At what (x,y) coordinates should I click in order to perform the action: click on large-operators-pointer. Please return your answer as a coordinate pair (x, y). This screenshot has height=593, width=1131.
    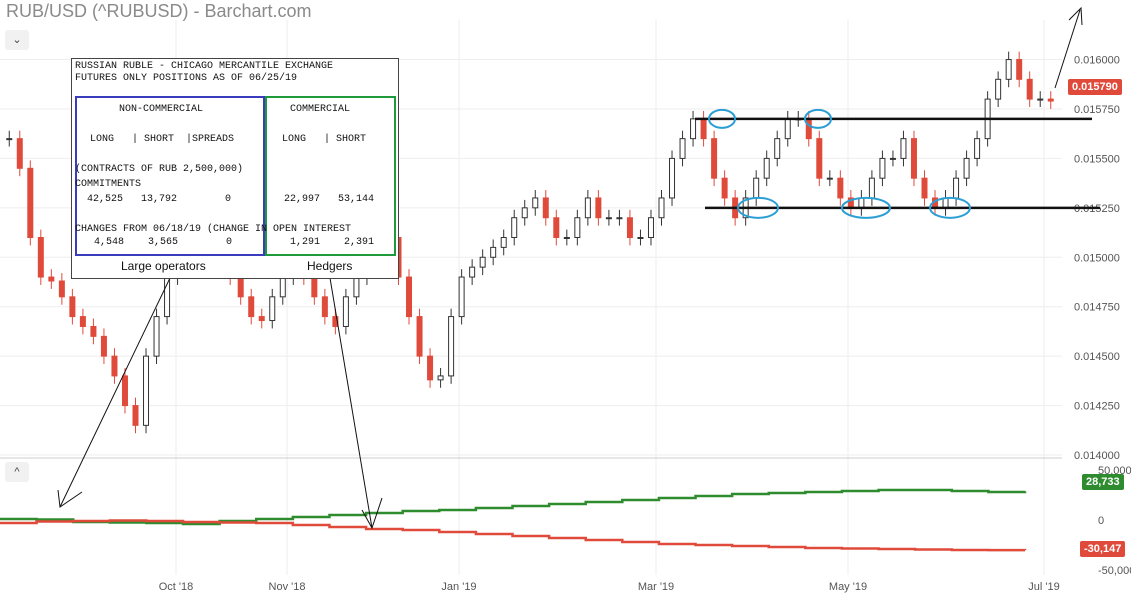
    Looking at the image, I should click on (115, 392).